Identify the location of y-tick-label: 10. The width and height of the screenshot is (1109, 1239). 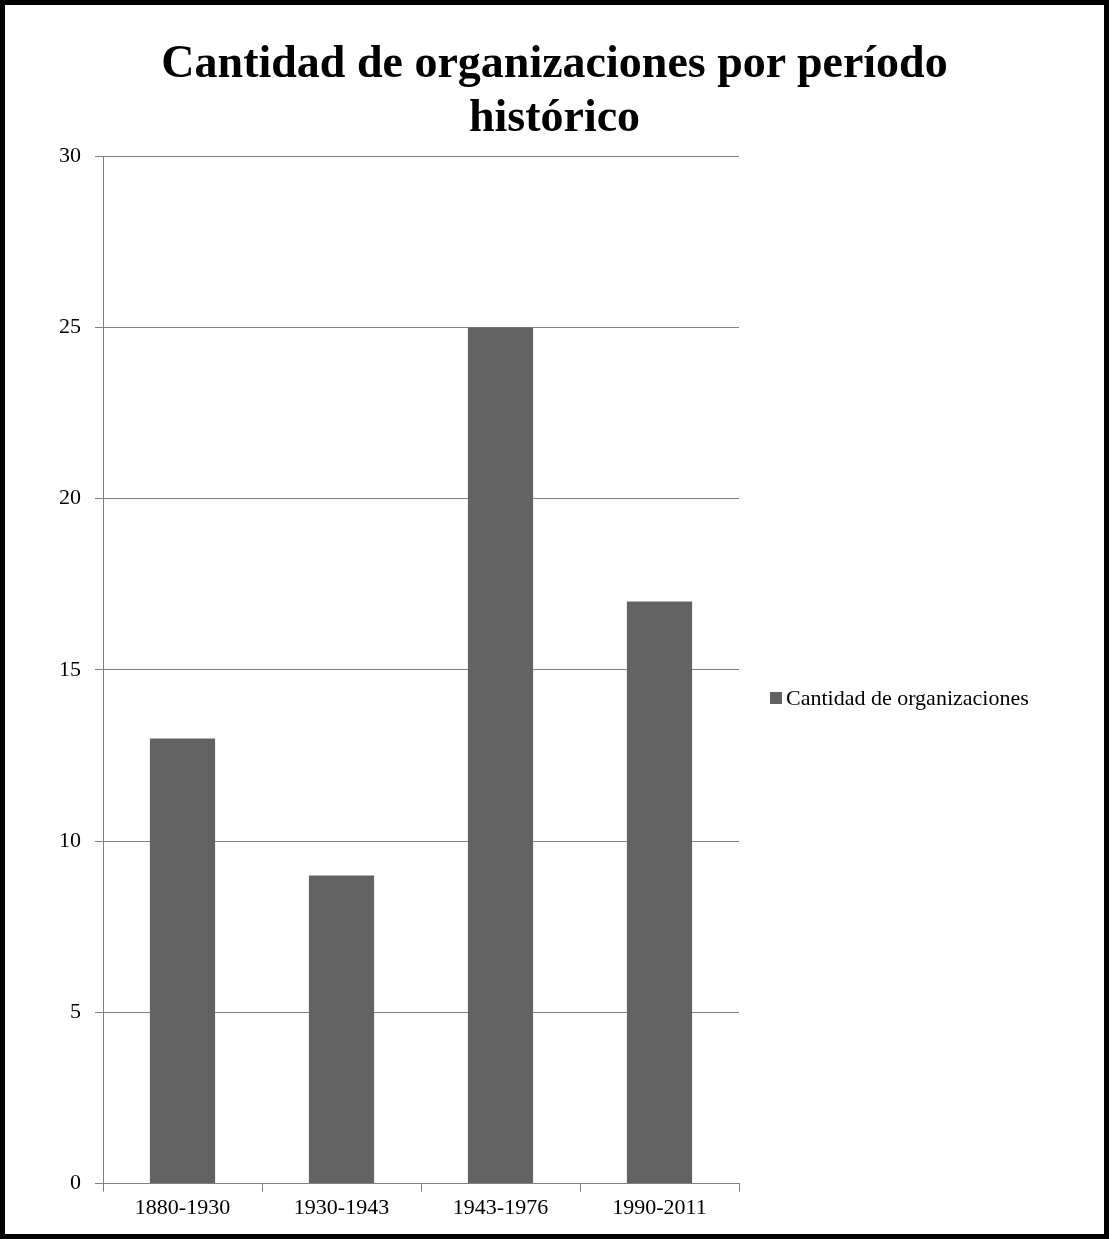
(70, 839).